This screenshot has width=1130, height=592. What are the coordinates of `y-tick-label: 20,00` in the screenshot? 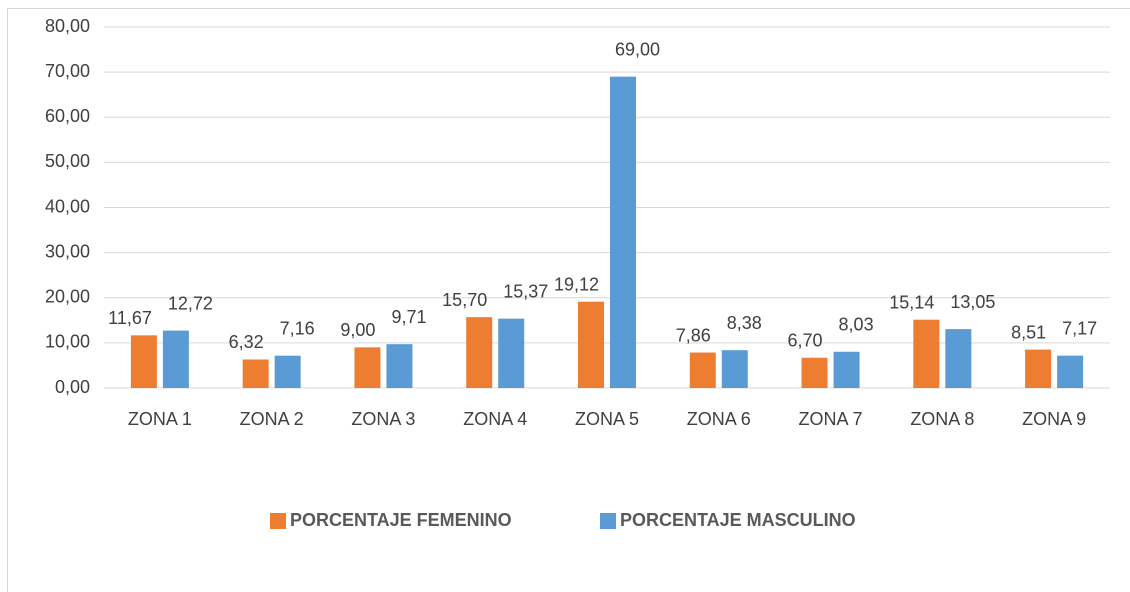 It's located at (67, 297).